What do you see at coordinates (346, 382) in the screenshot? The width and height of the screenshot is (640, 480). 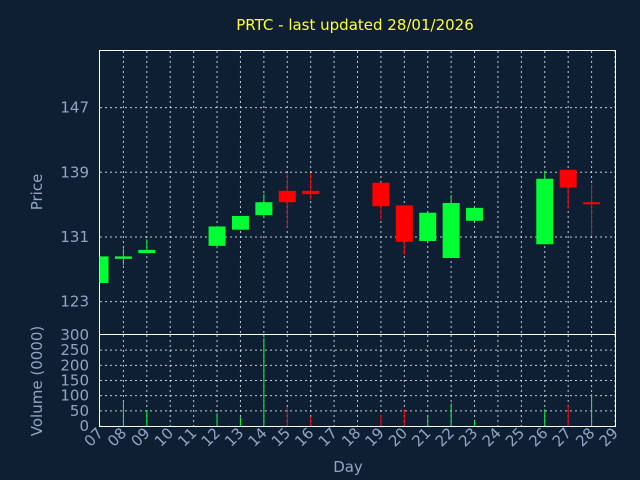 I see `volume-bars` at bounding box center [346, 382].